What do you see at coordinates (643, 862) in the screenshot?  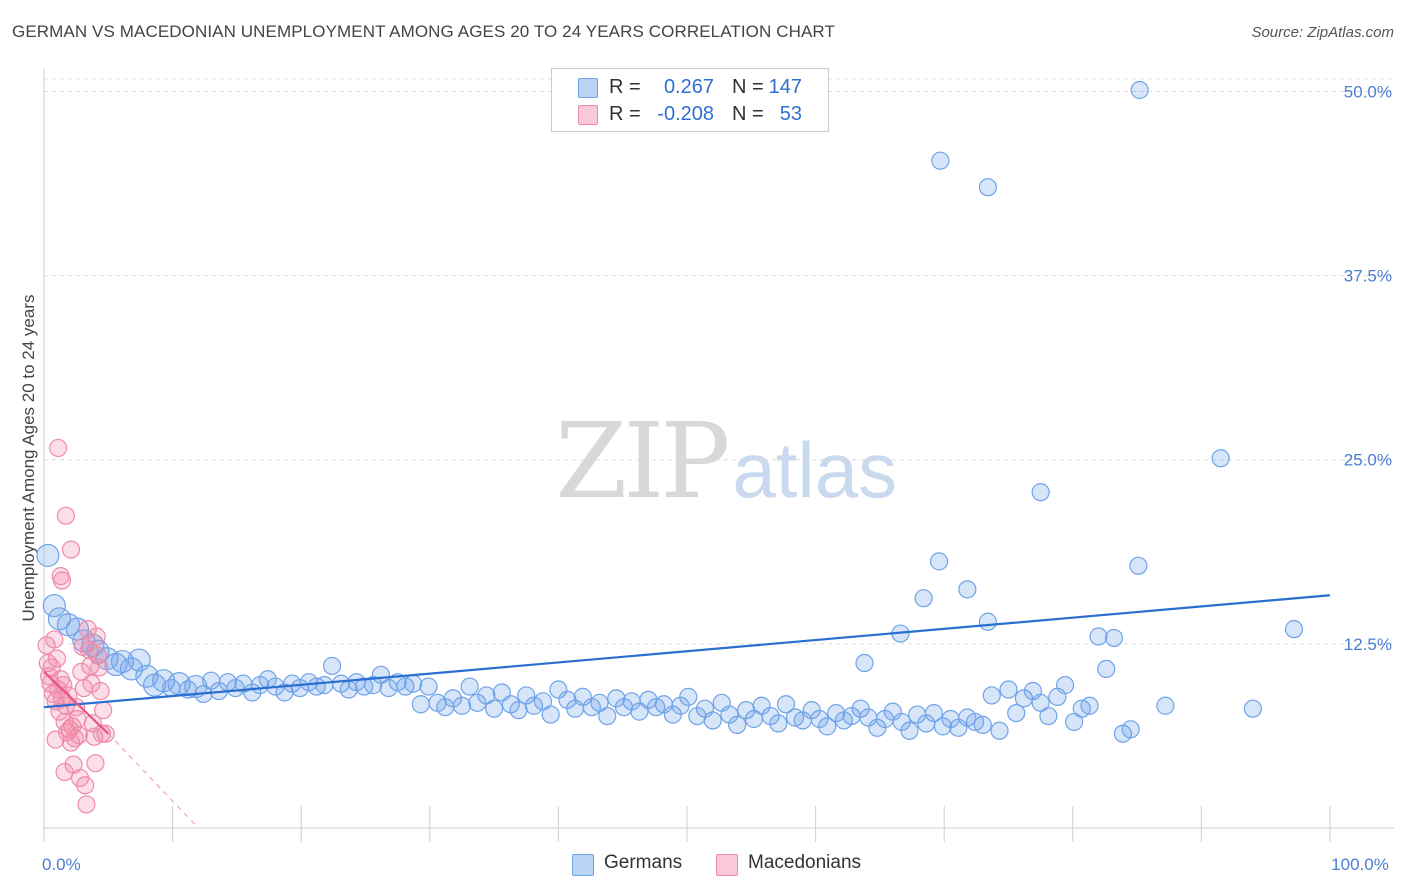 I see `bottom-legend-label-germans: Germans` at bounding box center [643, 862].